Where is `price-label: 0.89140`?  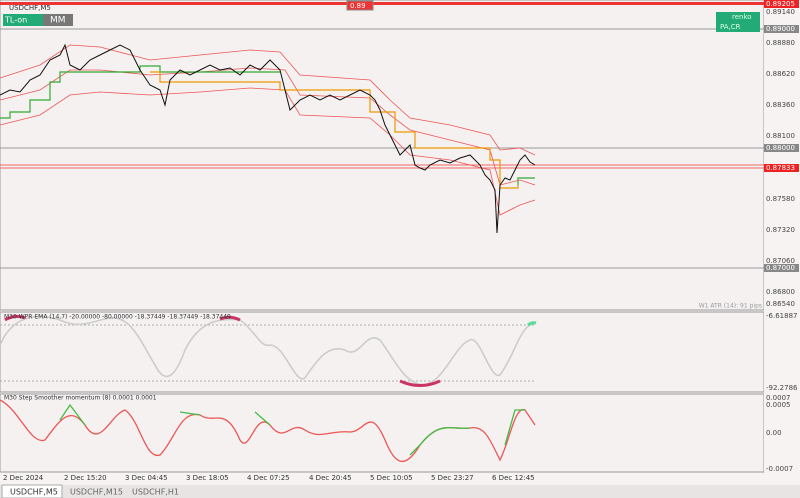
price-label: 0.89140 is located at coordinates (780, 12).